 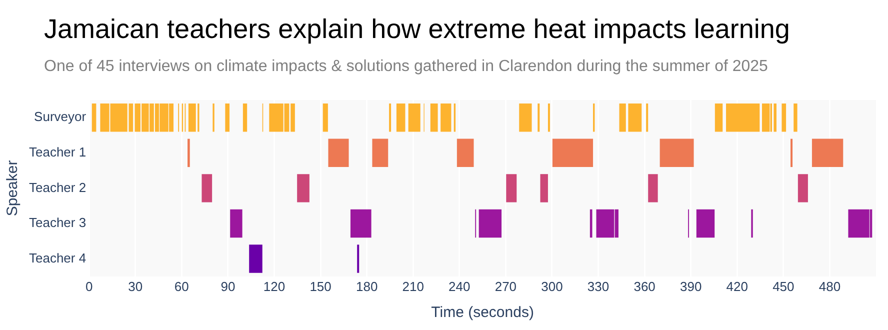 What do you see at coordinates (89, 286) in the screenshot?
I see `x-tick-label: 0` at bounding box center [89, 286].